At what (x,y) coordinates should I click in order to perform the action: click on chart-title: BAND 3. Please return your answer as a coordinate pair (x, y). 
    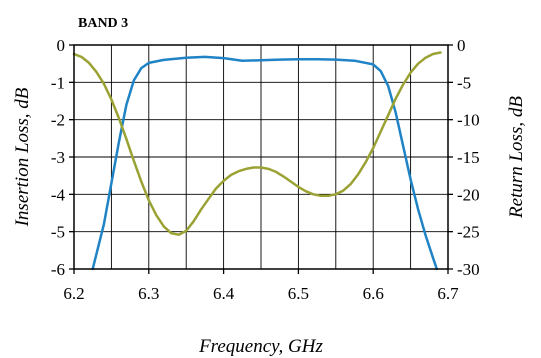
    Looking at the image, I should click on (103, 23).